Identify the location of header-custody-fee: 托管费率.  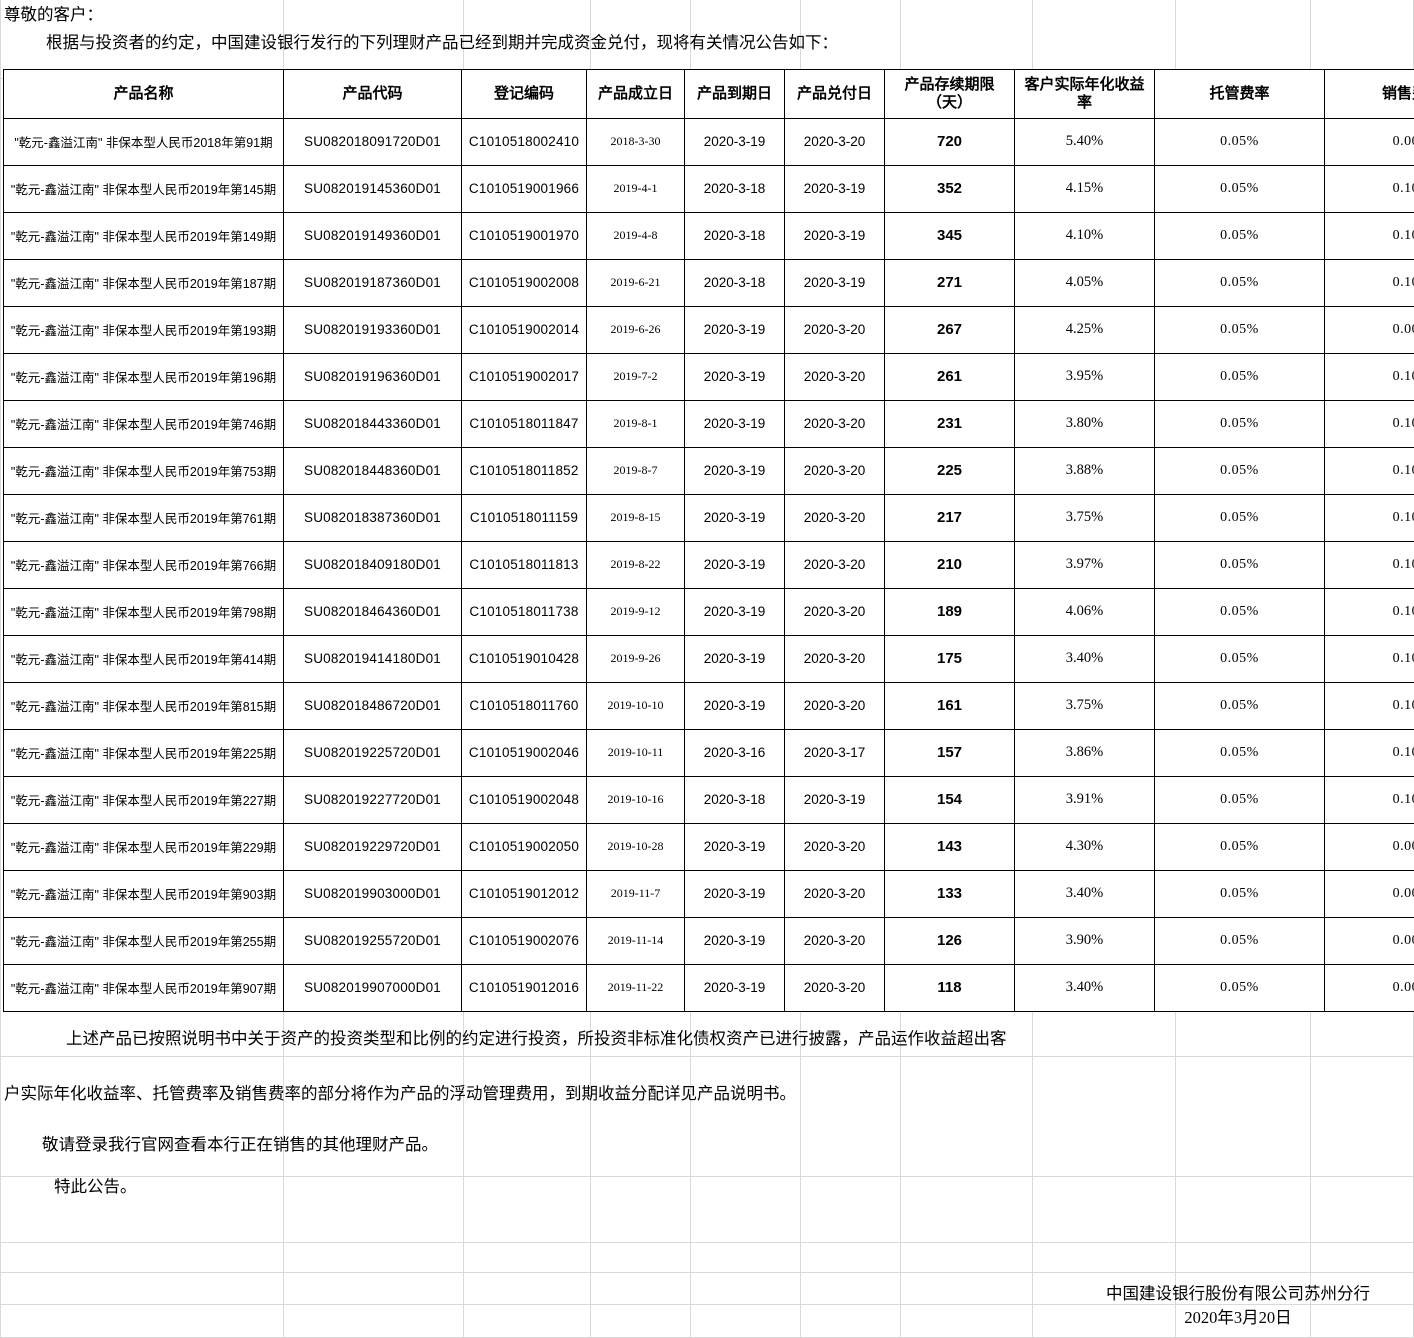
(1239, 93).